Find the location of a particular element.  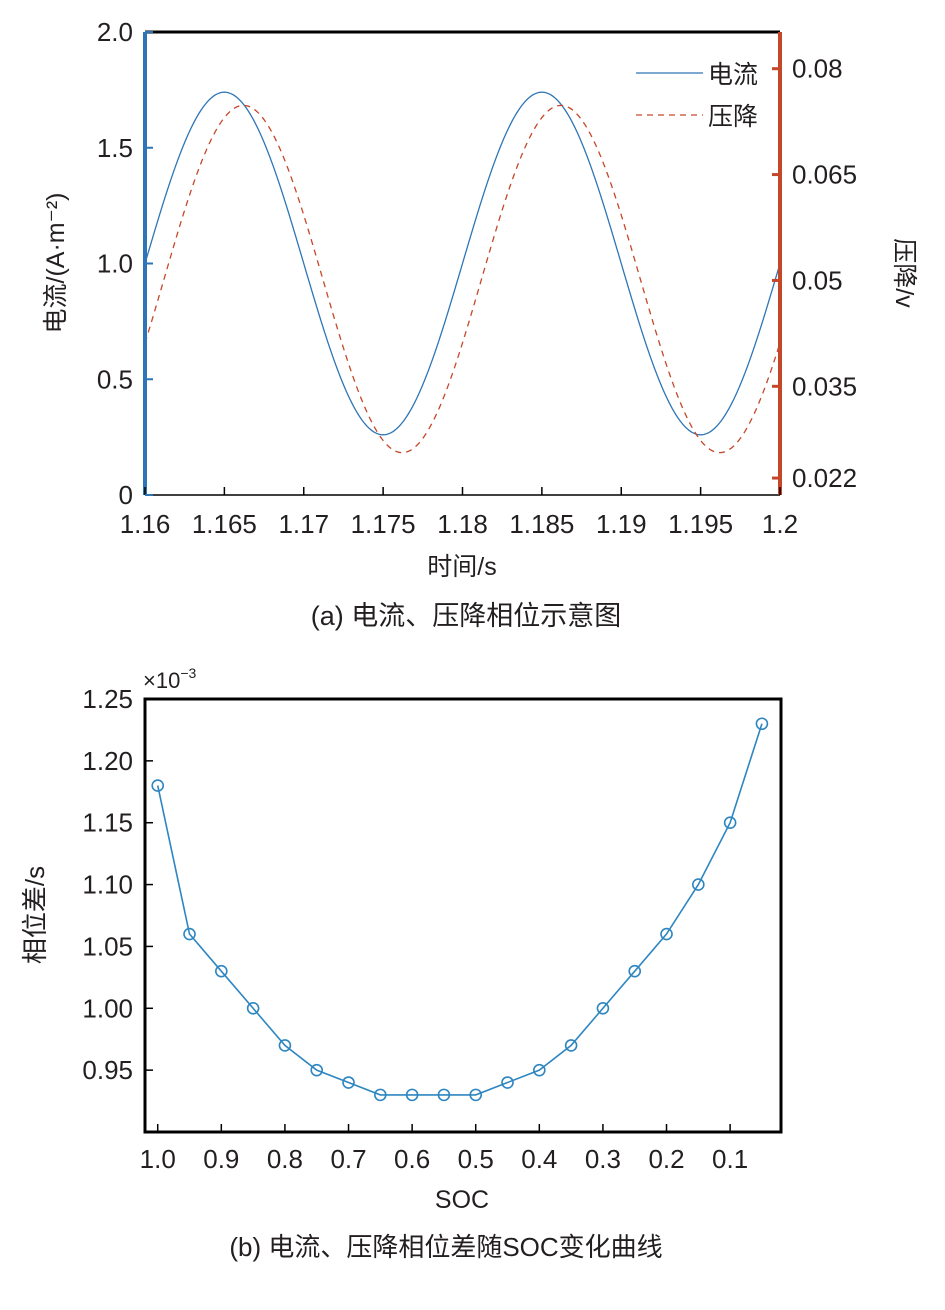

chart-b-xticks: 1.0 0.9 0.8 0.7 0.6 0.5 0.4 0.3 0.2 0.1 is located at coordinates (444, 1149).